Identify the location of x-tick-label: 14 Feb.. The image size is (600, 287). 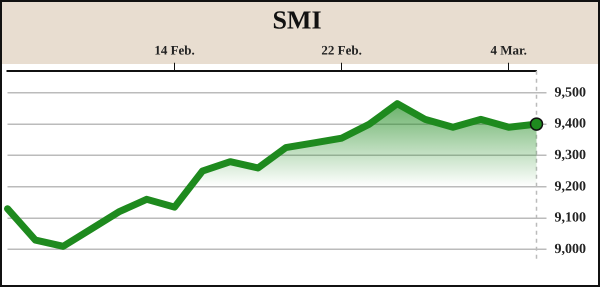
(174, 50).